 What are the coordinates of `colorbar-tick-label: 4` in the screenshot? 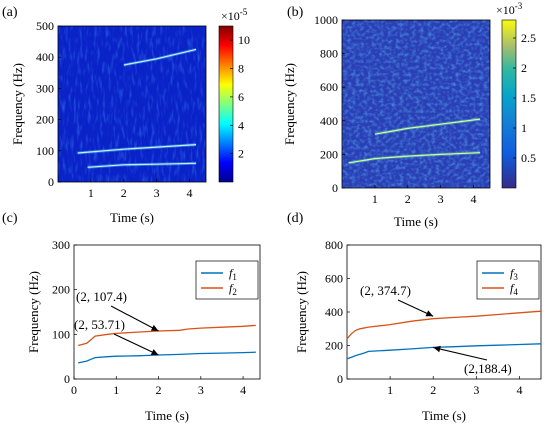 It's located at (241, 125).